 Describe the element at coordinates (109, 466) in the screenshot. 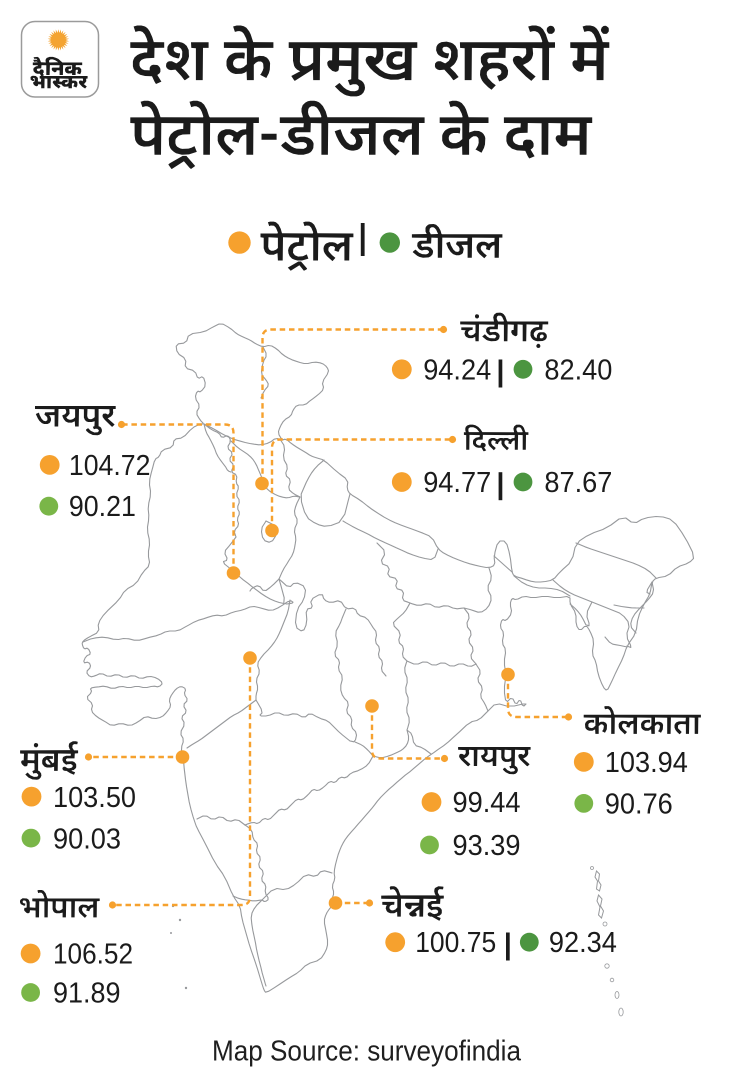

I see `svg-text: 104.72` at that location.